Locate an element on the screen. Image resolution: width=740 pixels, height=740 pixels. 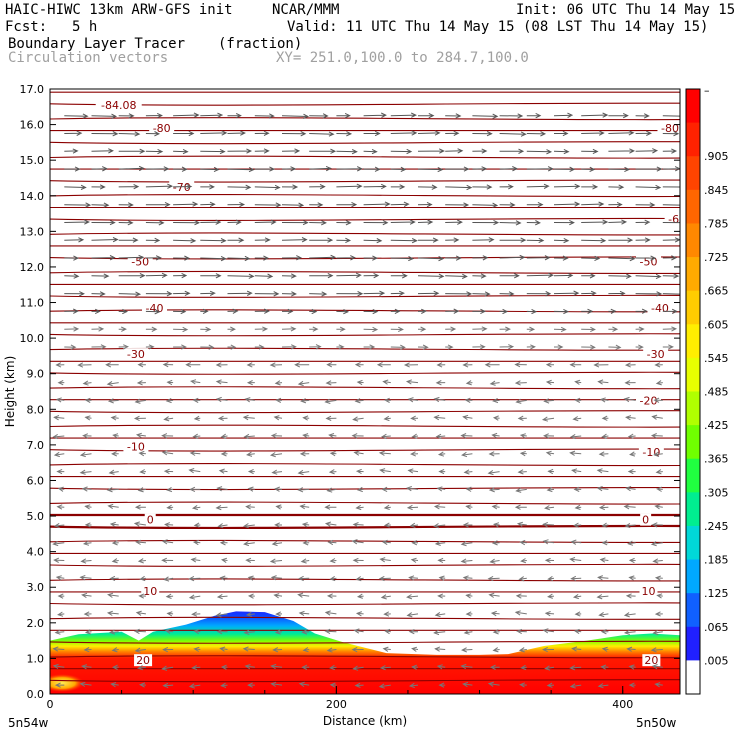
y-tick-label: 6.0 is located at coordinates (36, 480).